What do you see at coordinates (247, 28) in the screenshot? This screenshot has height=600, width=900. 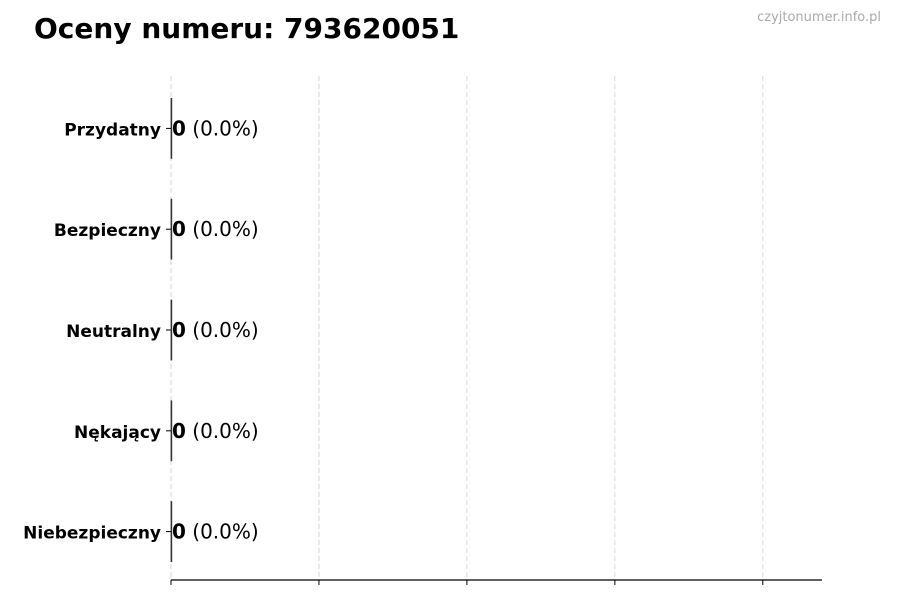 I see `chart-title: Oceny numeru: 793620051` at bounding box center [247, 28].